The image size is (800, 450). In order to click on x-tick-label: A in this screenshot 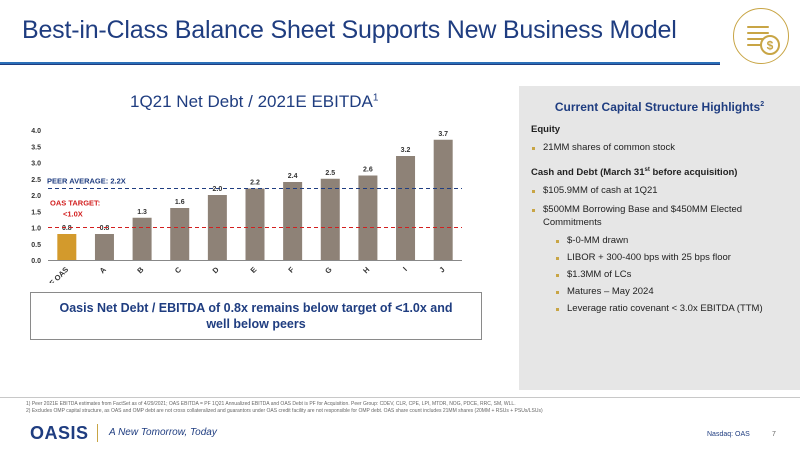, I will do `click(103, 270)`.